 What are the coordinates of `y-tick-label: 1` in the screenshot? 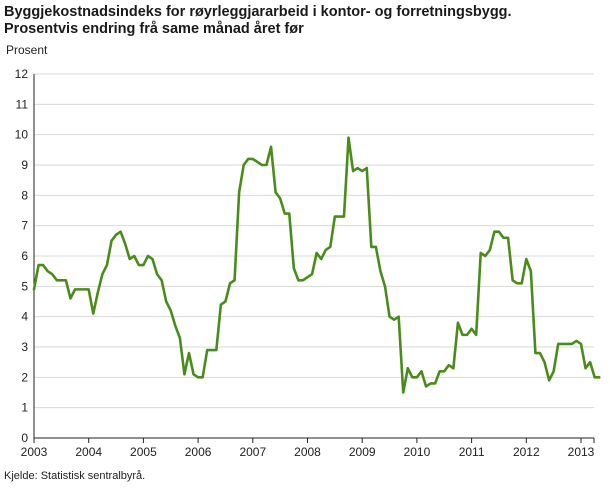 It's located at (24, 408).